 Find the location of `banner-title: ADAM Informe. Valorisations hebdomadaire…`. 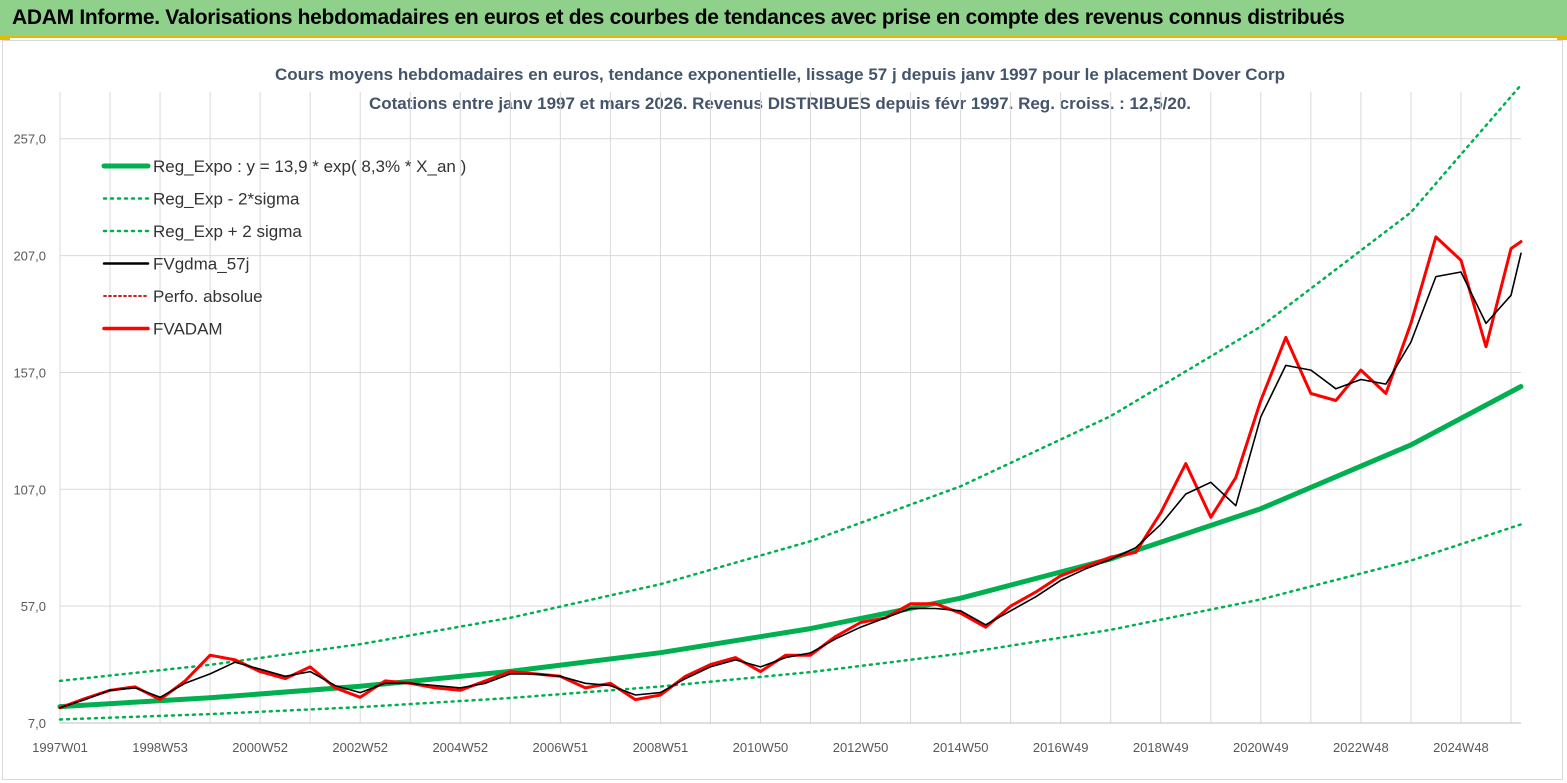

banner-title: ADAM Informe. Valorisations hebdomadaire… is located at coordinates (678, 17).